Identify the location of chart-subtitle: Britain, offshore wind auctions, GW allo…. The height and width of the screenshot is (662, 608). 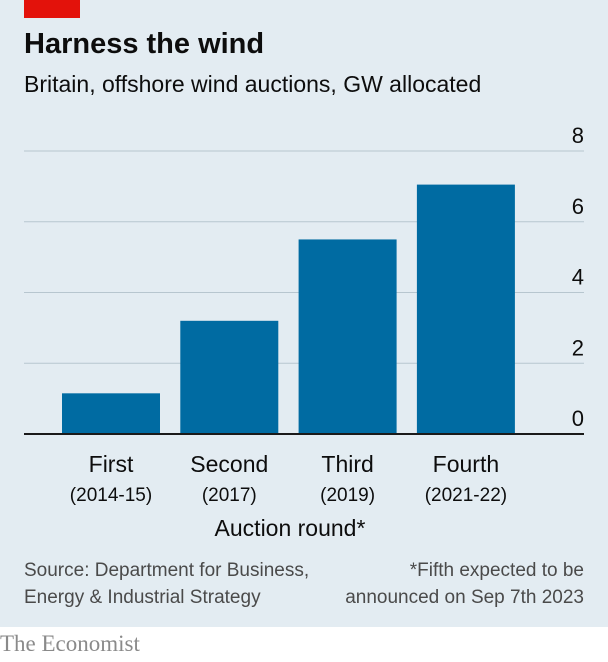
(253, 84).